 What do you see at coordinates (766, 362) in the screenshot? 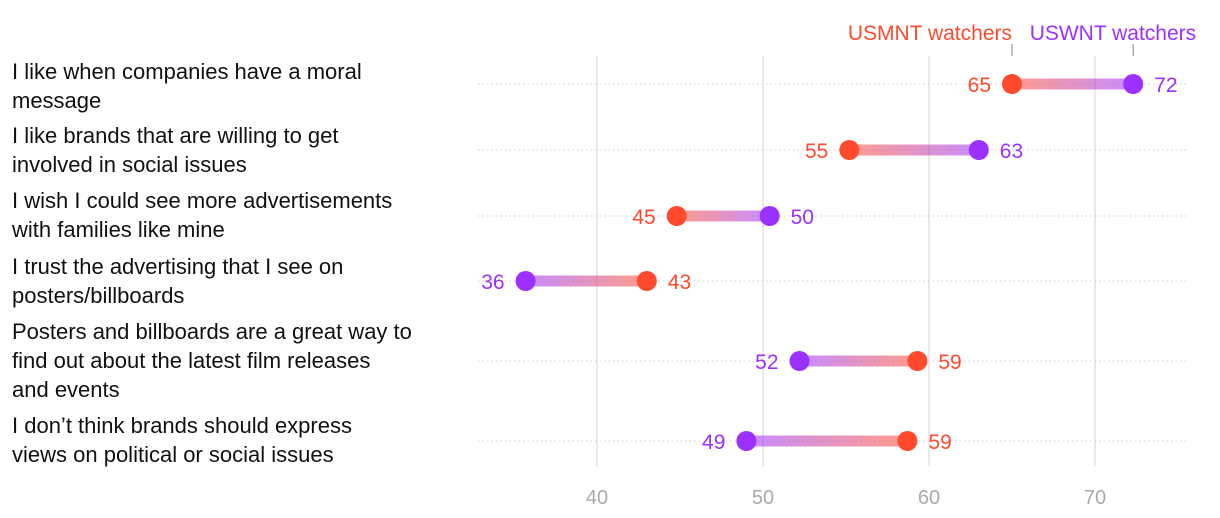
I see `uswnt-value-label: 52` at bounding box center [766, 362].